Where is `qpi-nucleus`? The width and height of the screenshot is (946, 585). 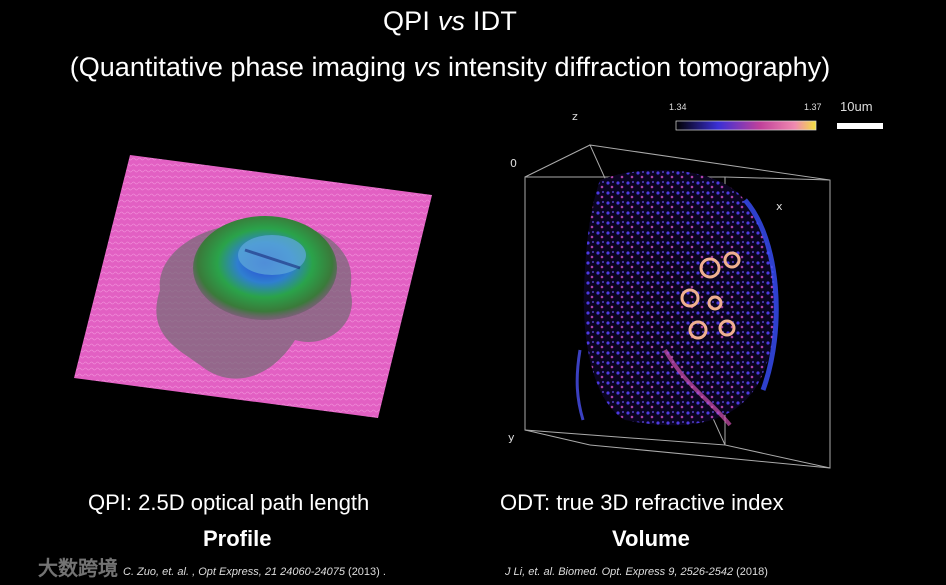
qpi-nucleus is located at coordinates (272, 255).